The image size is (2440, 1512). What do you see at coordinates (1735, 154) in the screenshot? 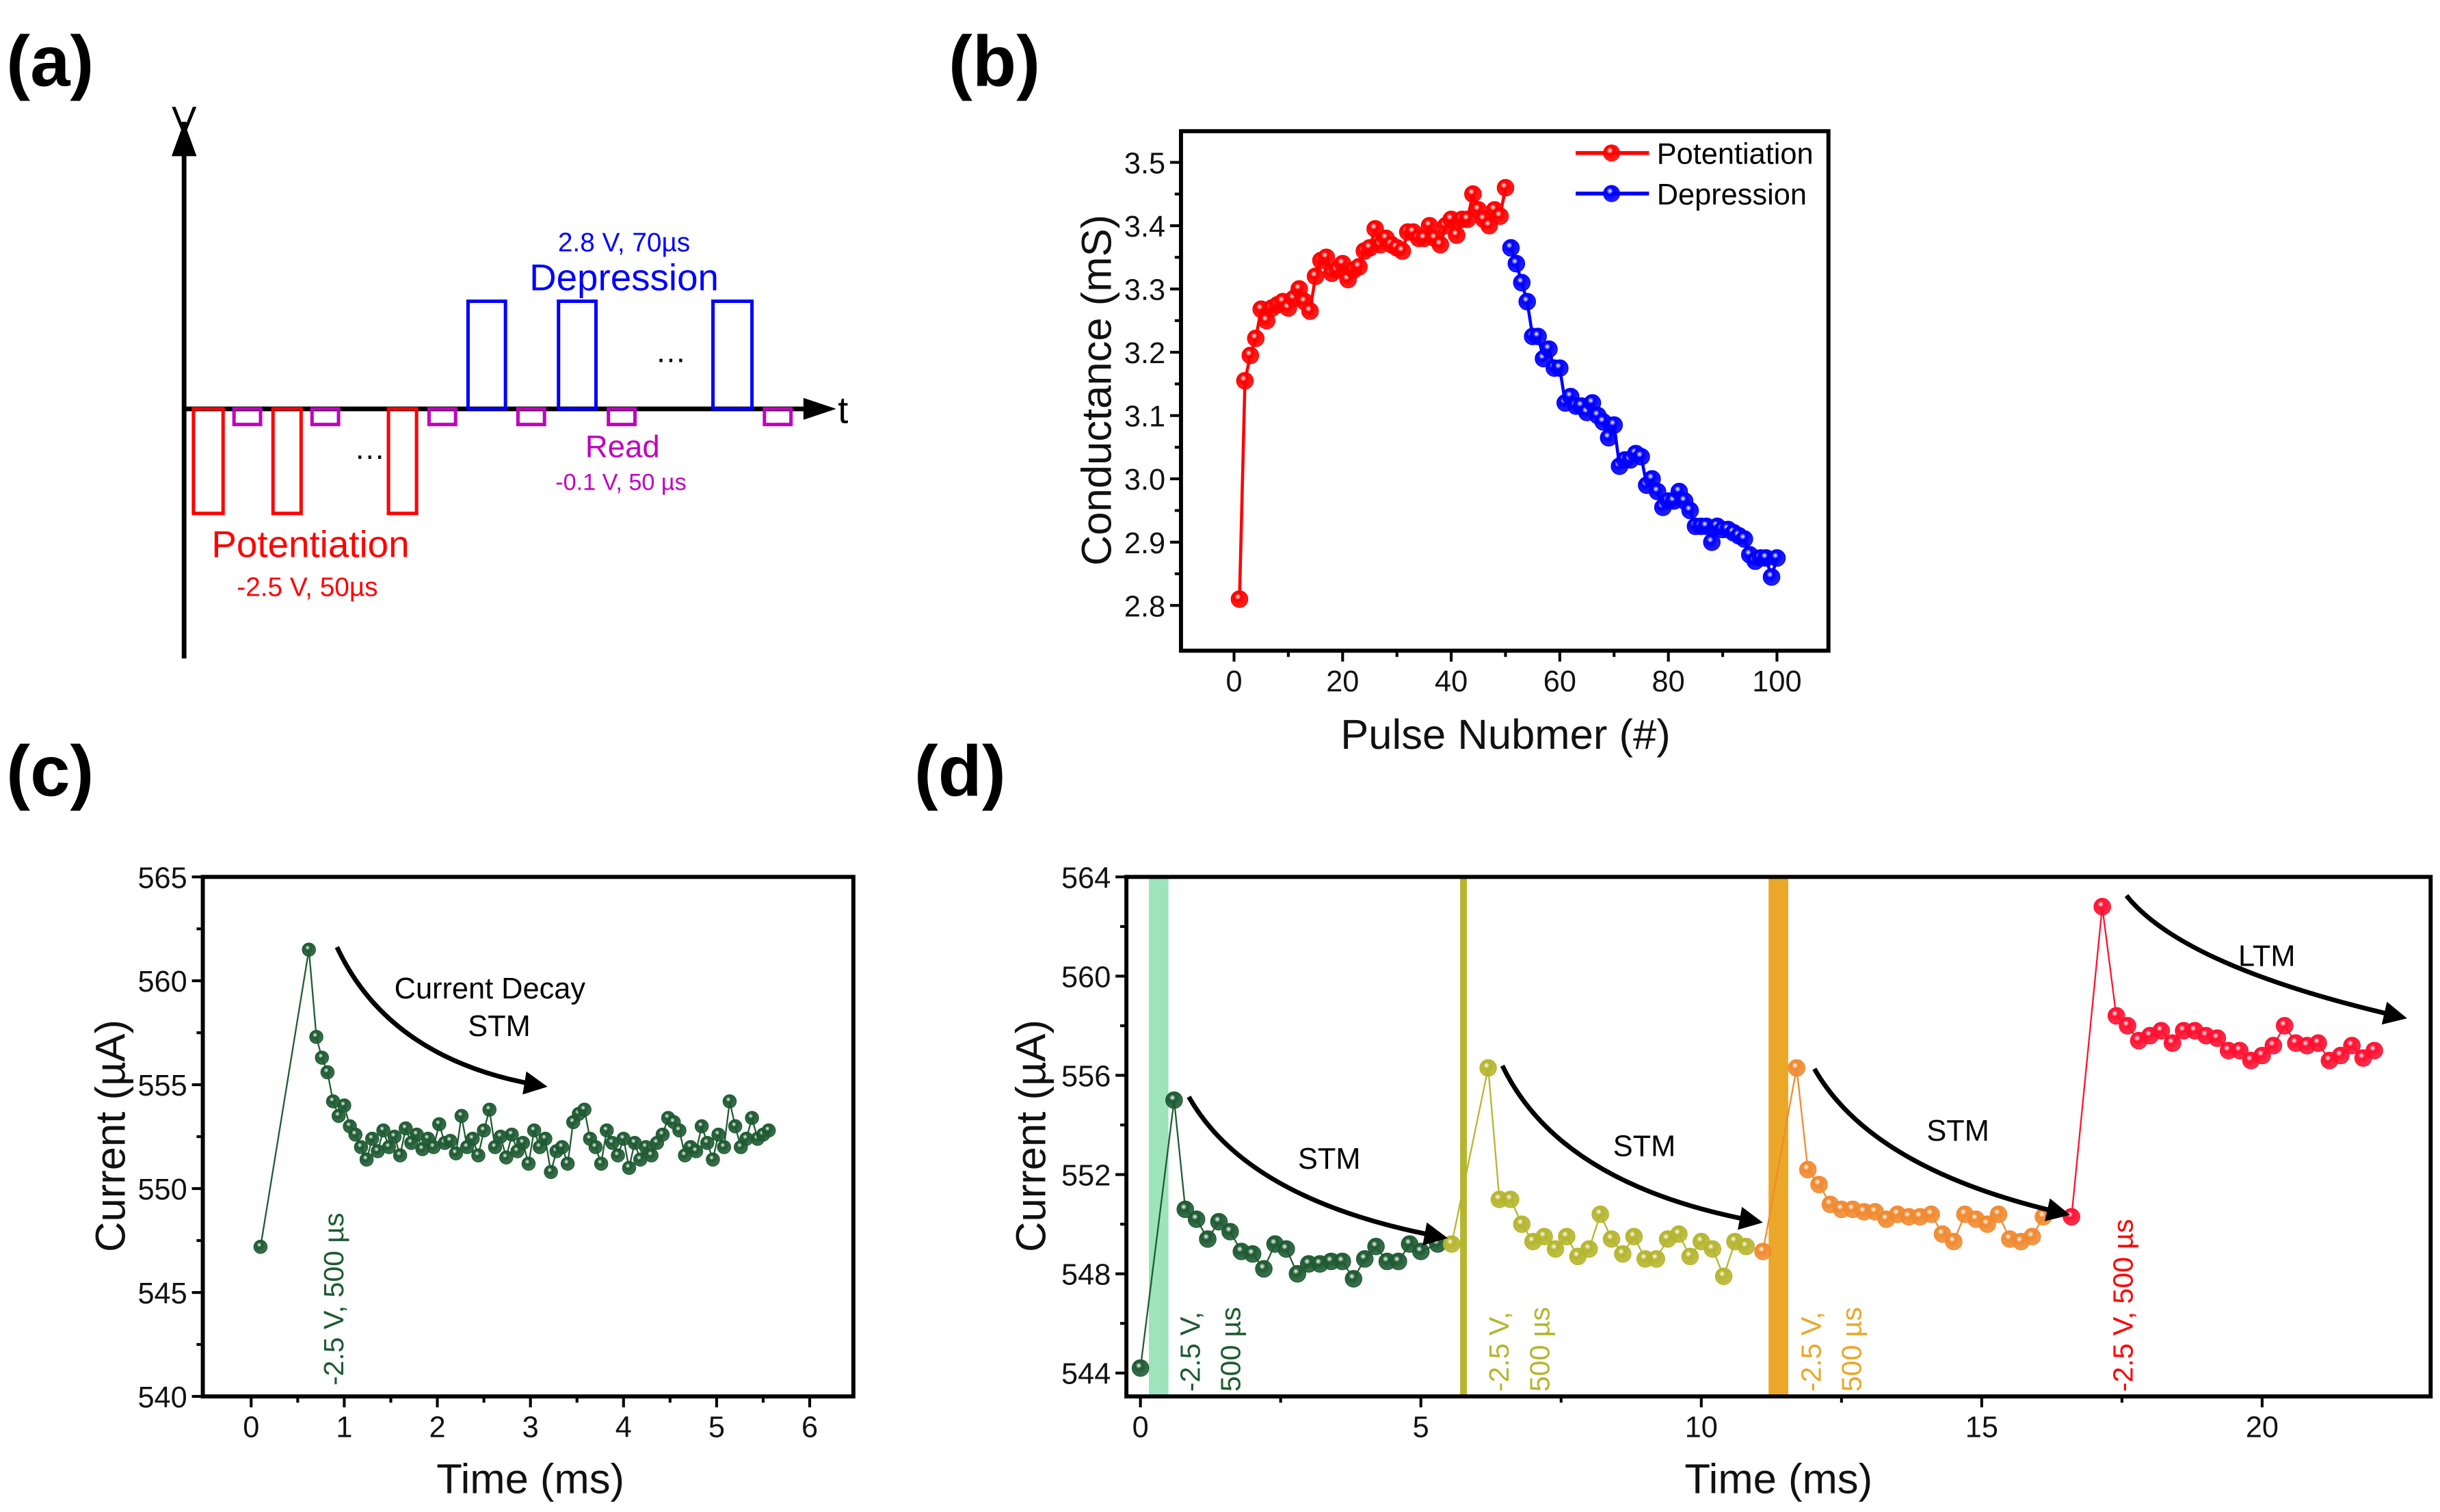
I see `legend-label-potentiation: Potentiation` at bounding box center [1735, 154].